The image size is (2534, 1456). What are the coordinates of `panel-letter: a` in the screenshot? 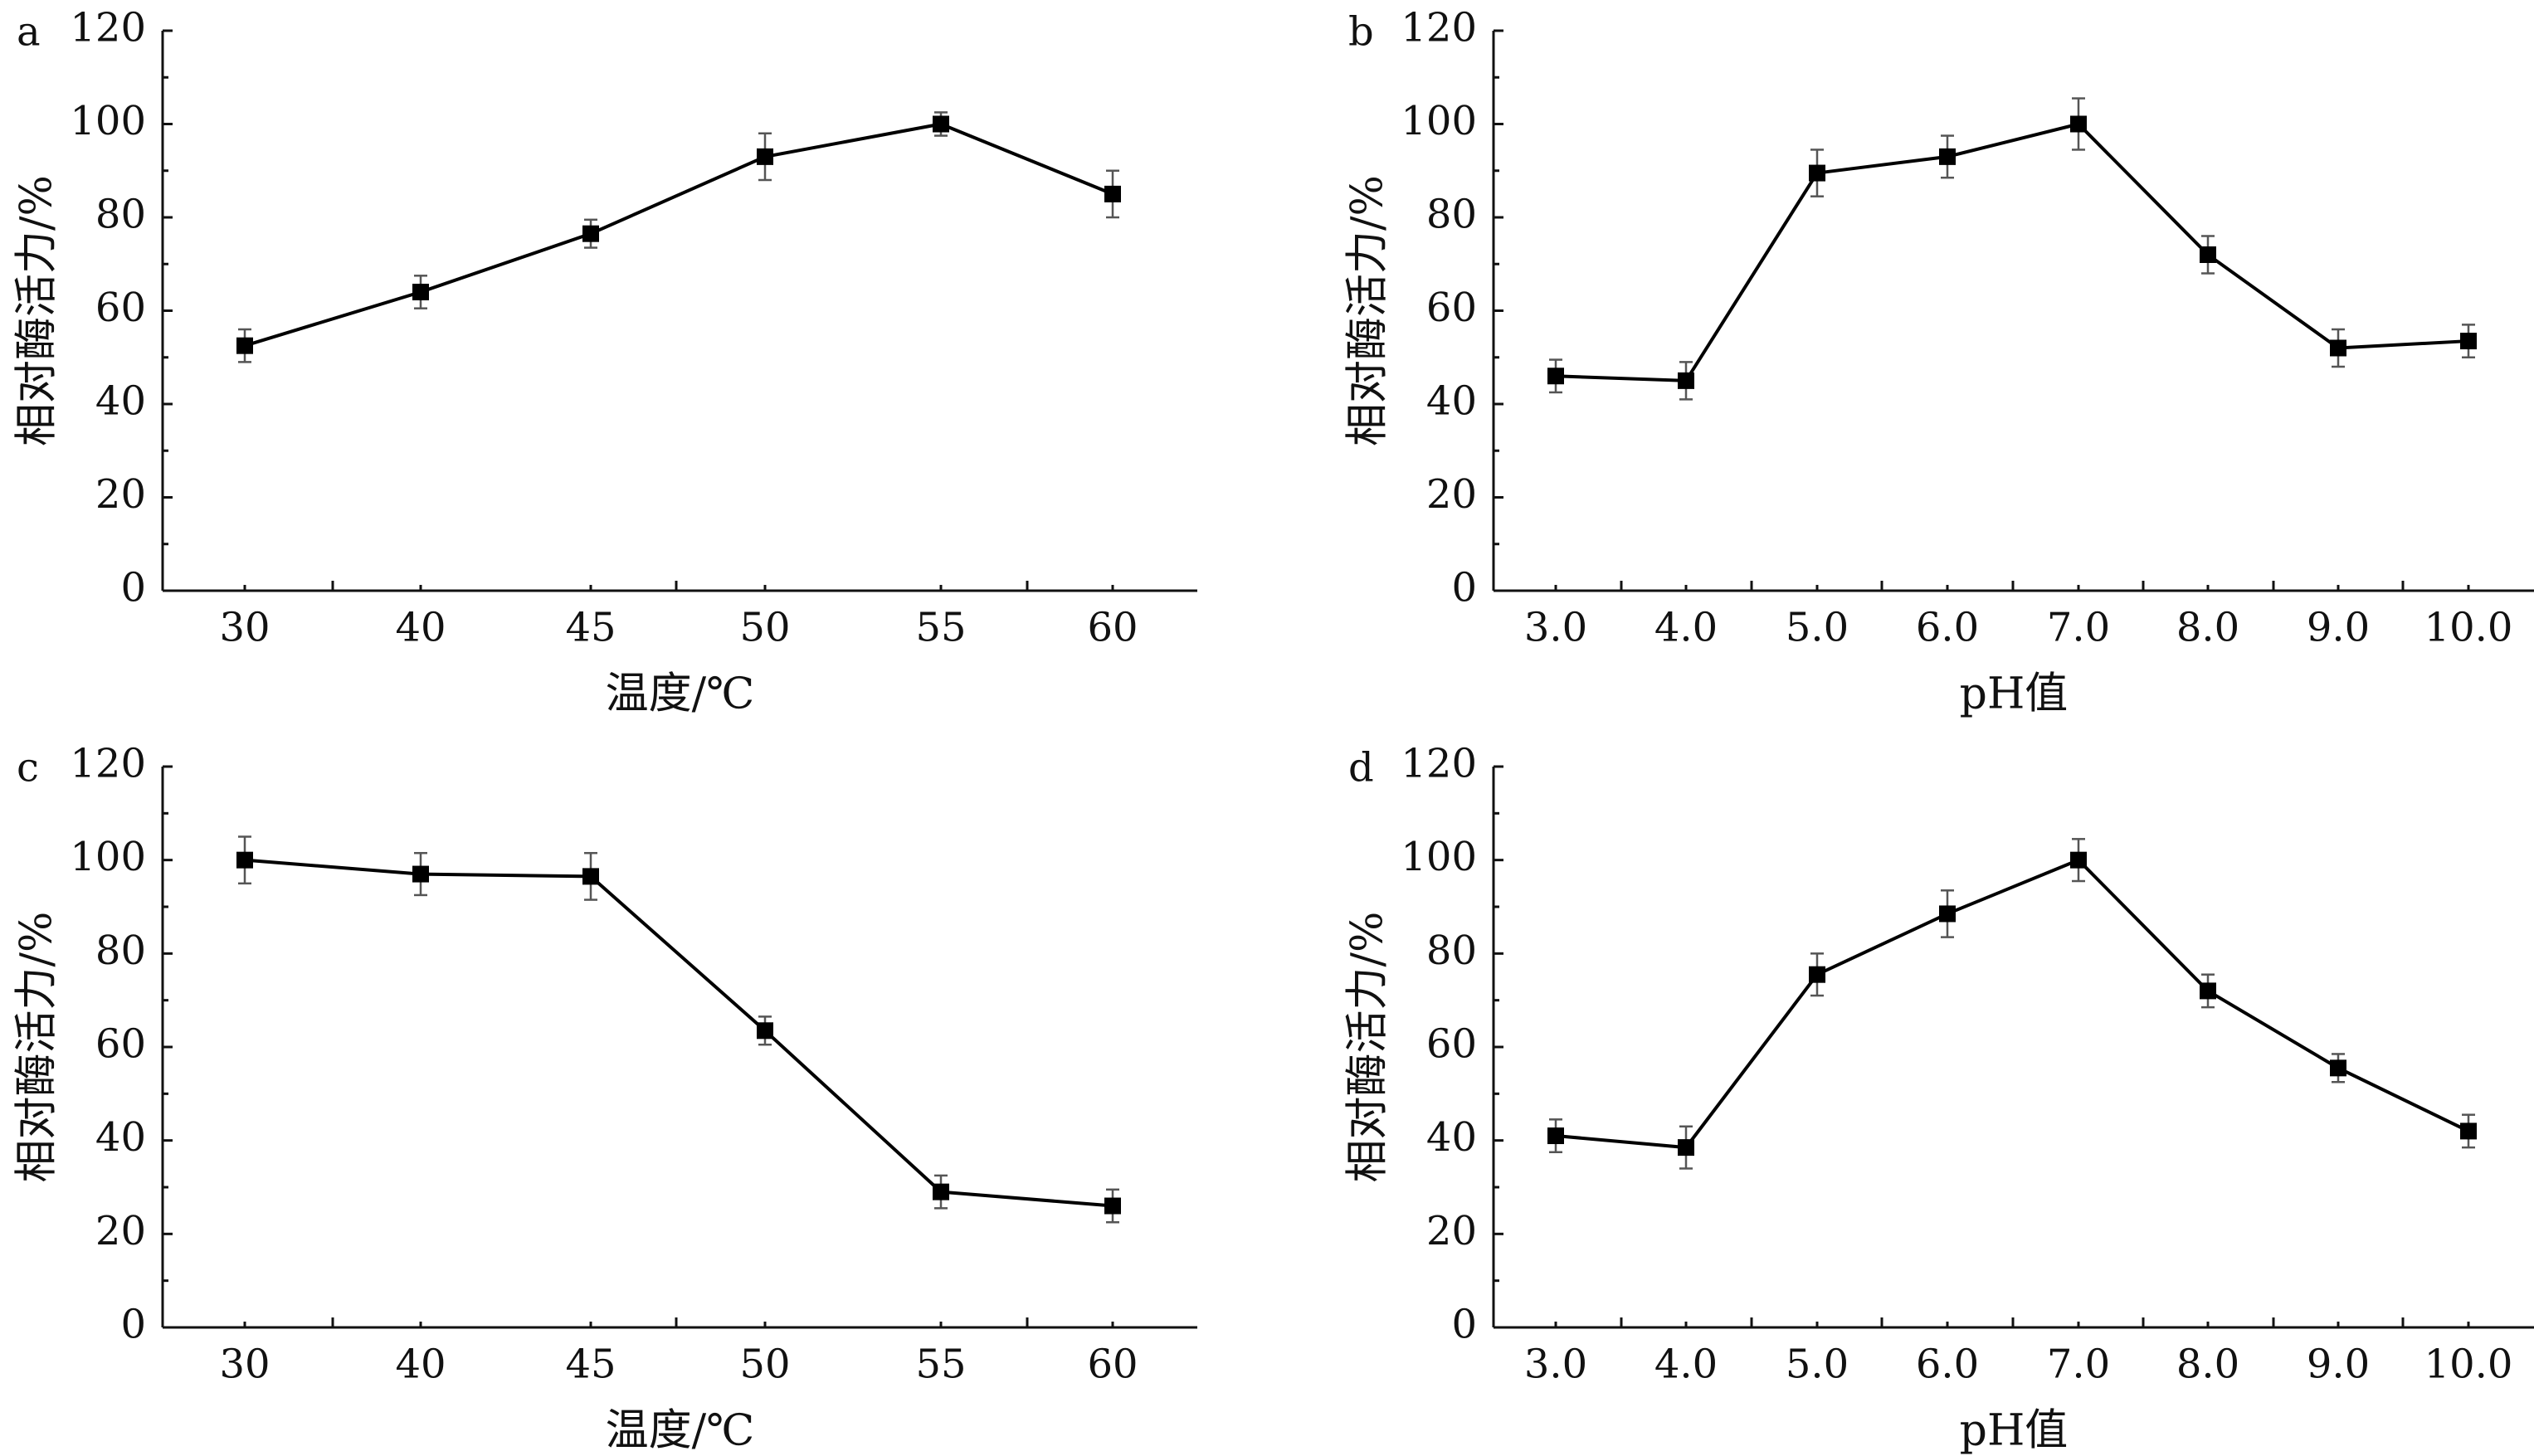 It's located at (29, 32).